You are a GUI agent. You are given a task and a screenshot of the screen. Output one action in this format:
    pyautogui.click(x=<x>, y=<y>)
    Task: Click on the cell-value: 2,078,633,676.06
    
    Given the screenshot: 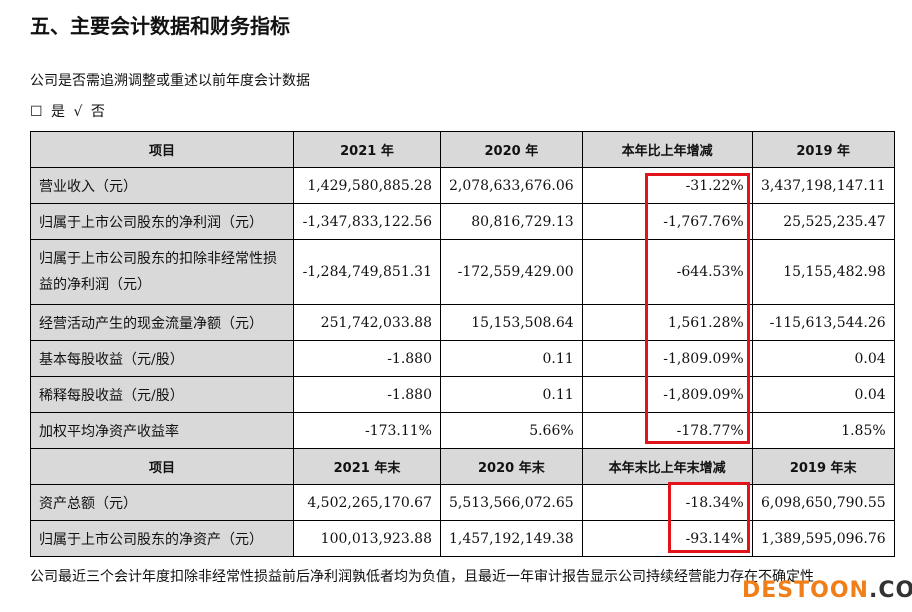 What is the action you would take?
    pyautogui.click(x=511, y=185)
    